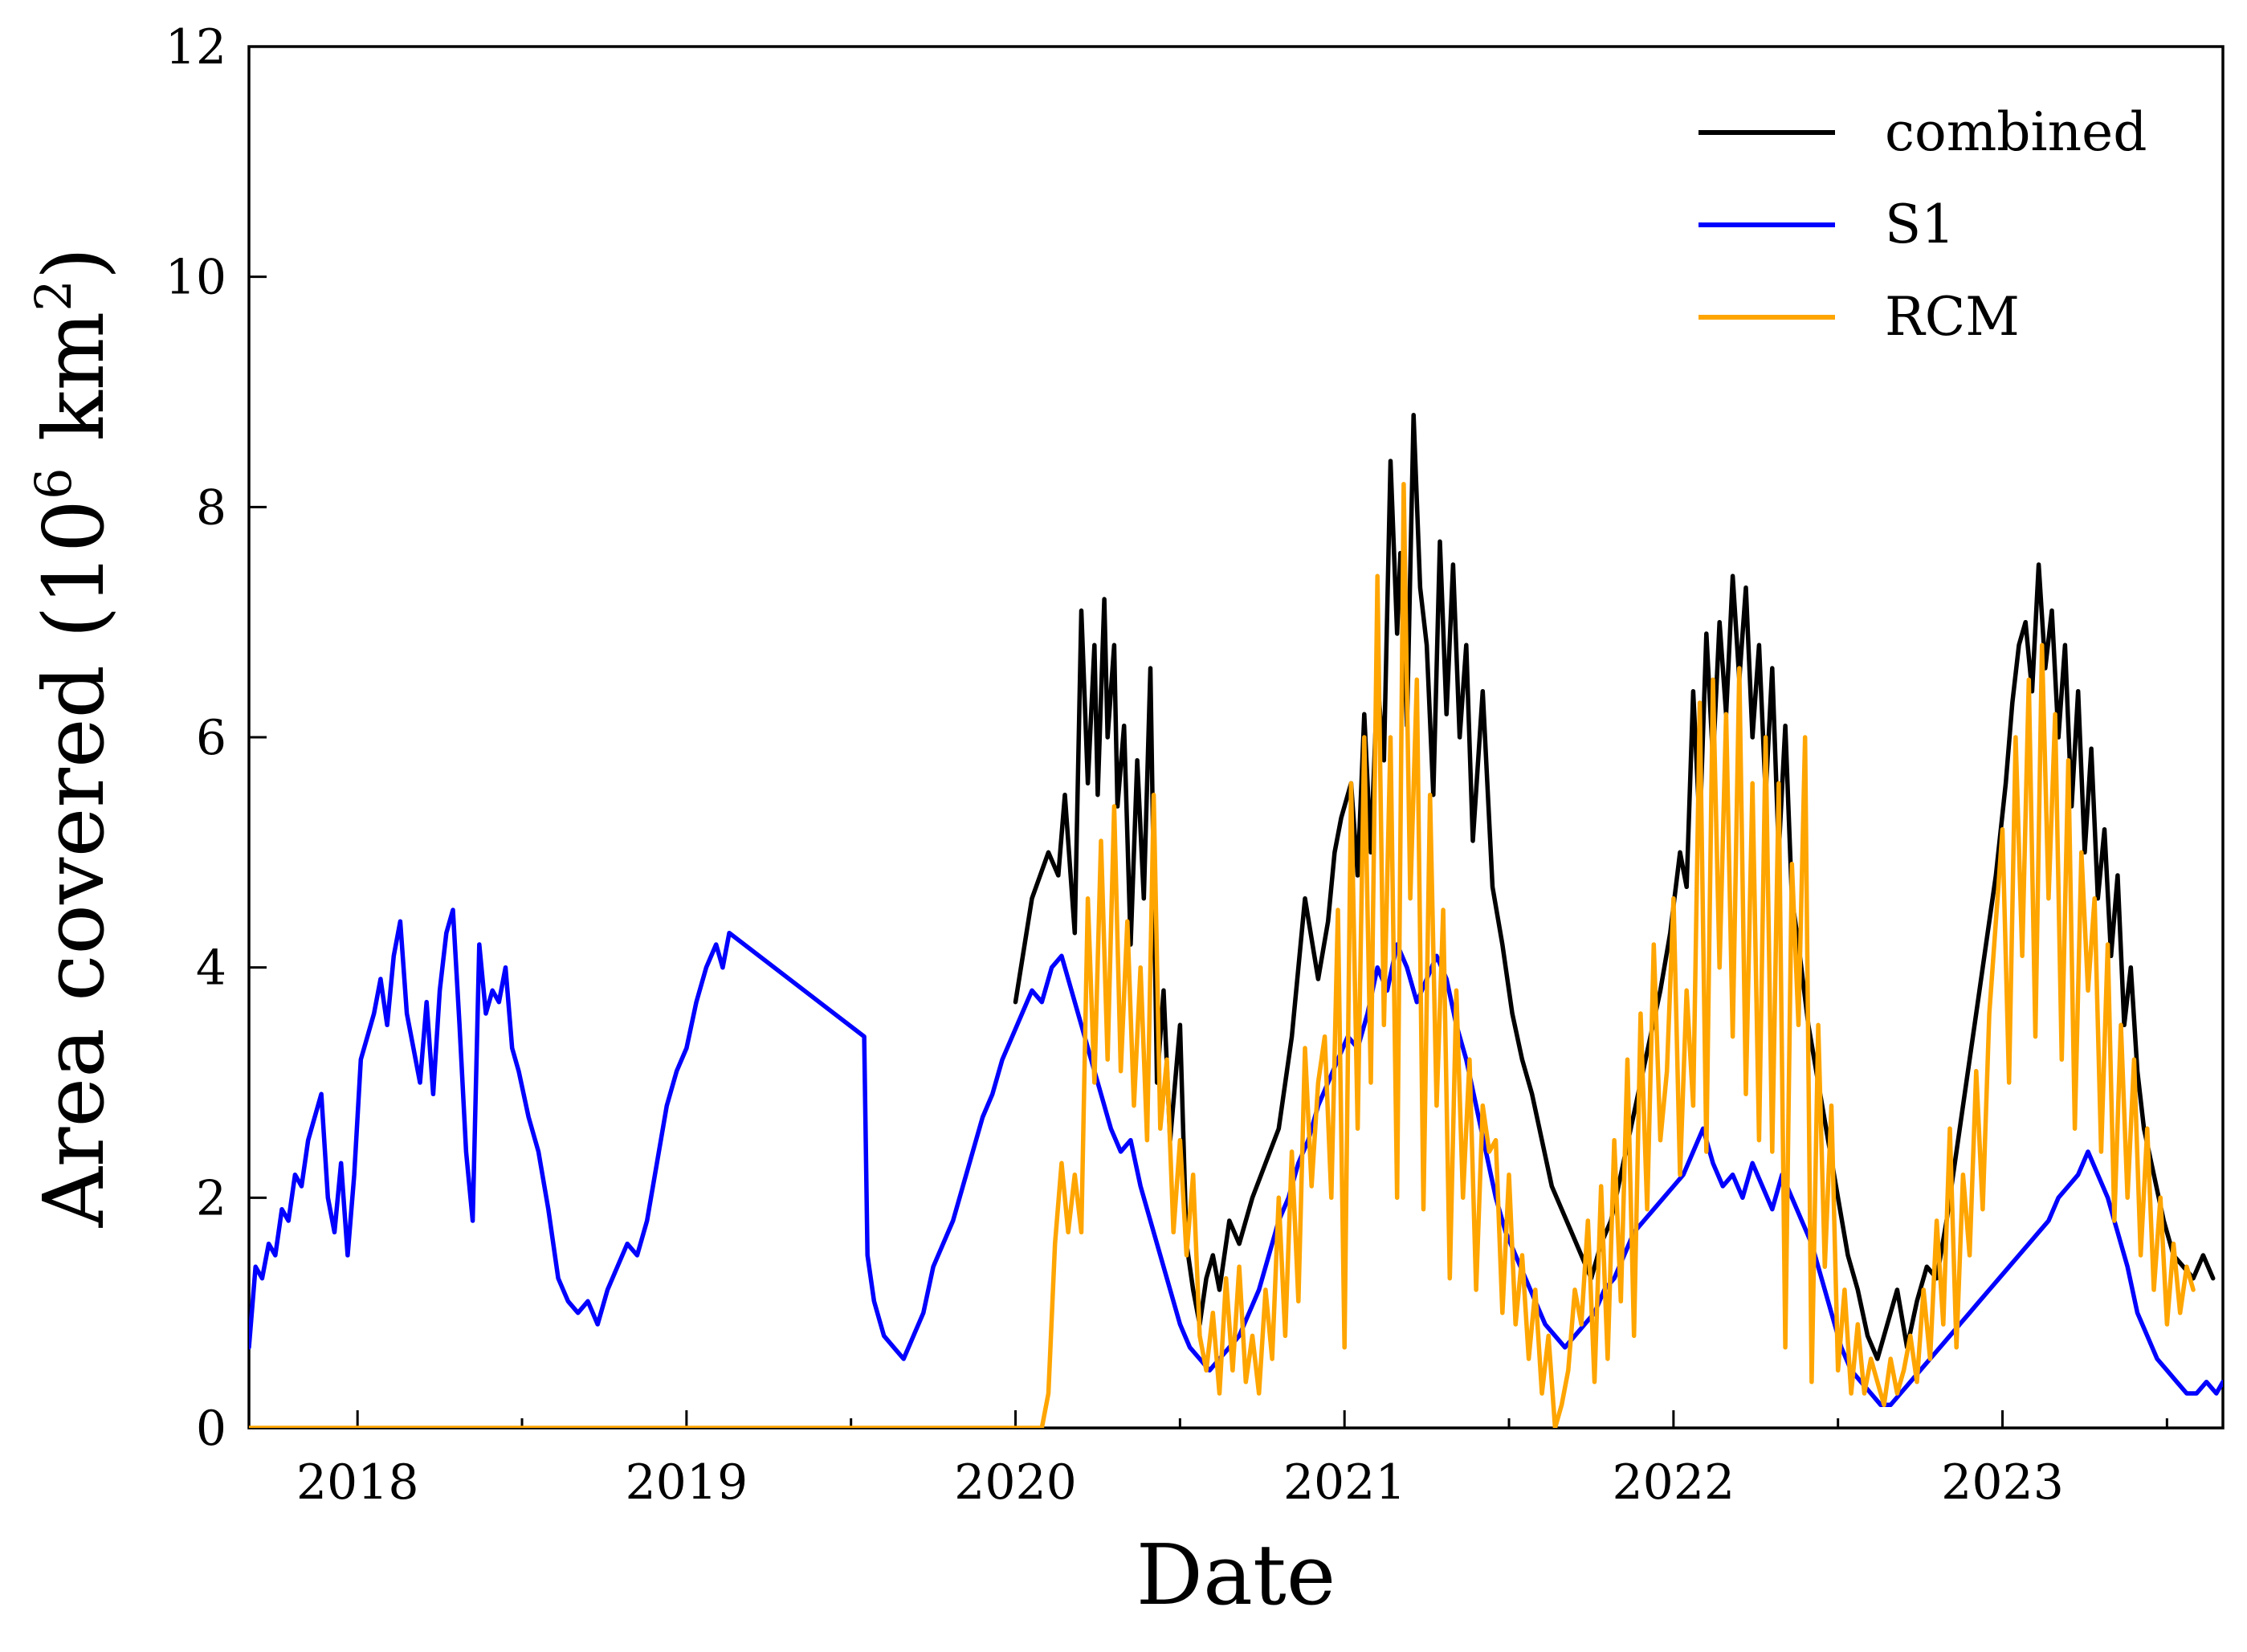 This screenshot has width=2247, height=1652. I want to click on y-axis: 0 2 4 6 8 10 12, so click(216, 738).